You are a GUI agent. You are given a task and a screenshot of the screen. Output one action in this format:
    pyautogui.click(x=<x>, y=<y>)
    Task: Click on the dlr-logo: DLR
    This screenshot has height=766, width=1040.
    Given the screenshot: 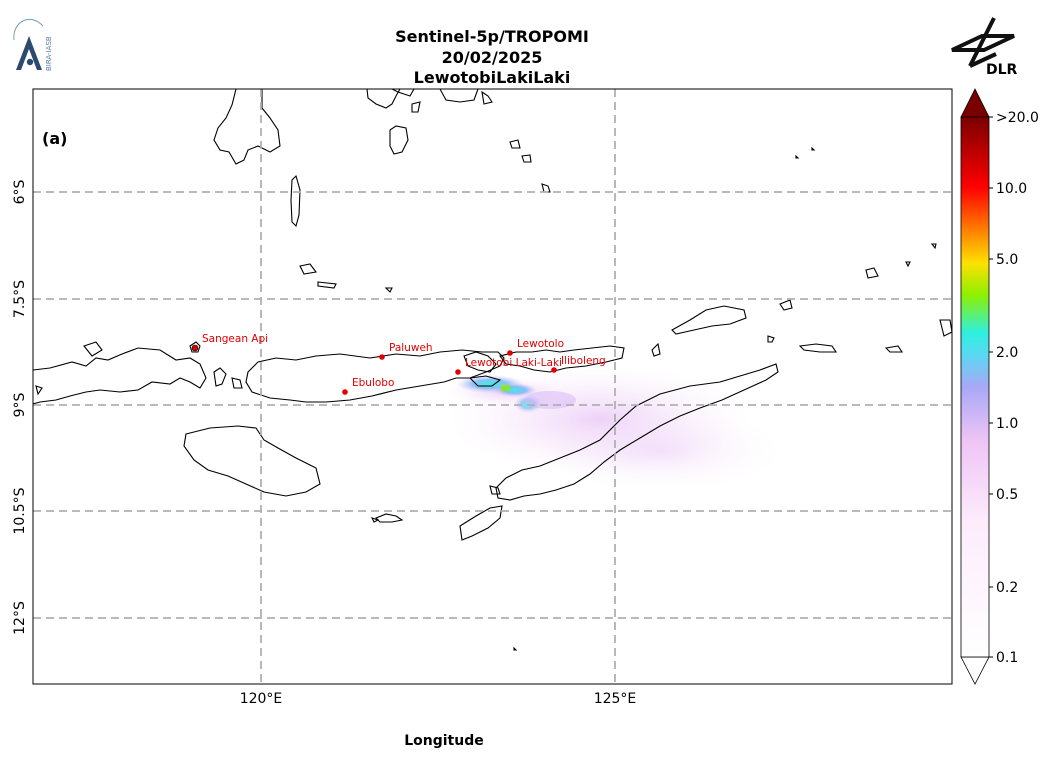 What is the action you would take?
    pyautogui.click(x=984, y=47)
    